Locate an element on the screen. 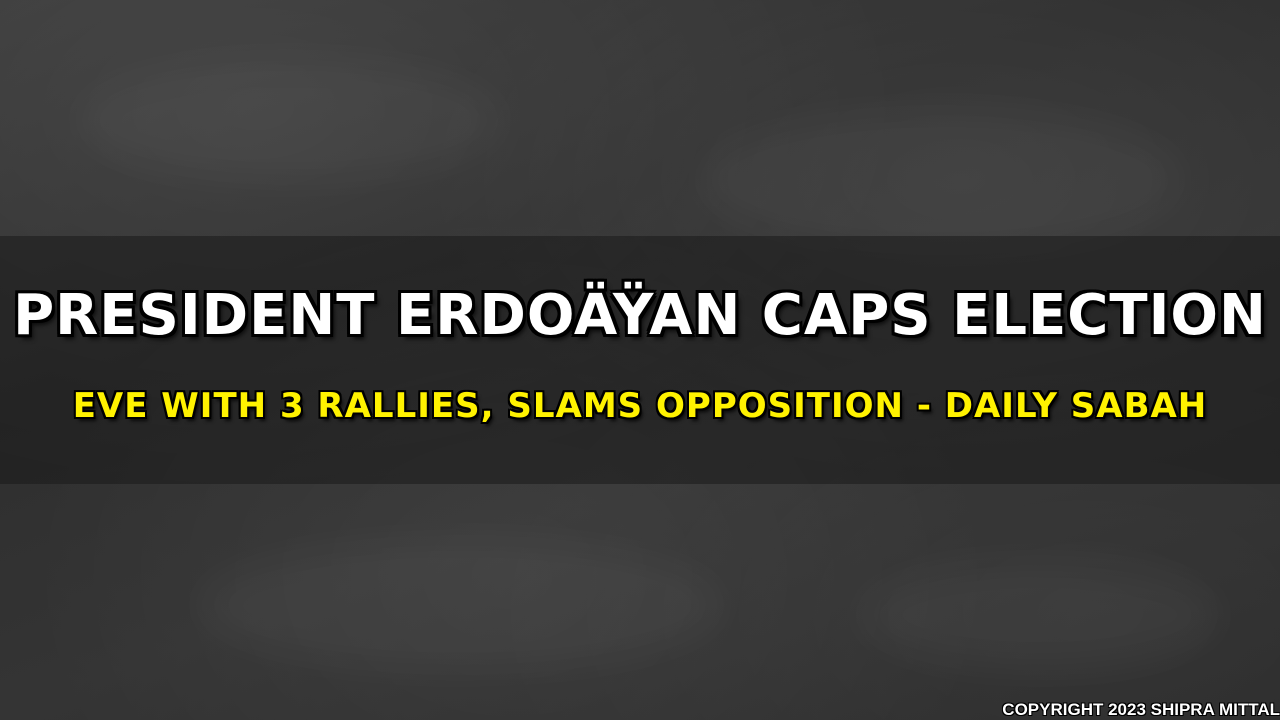 The width and height of the screenshot is (1280, 720). headline-line-1: PRESIDENT ERDOÄŸAN CAPS ELECTION is located at coordinates (640, 315).